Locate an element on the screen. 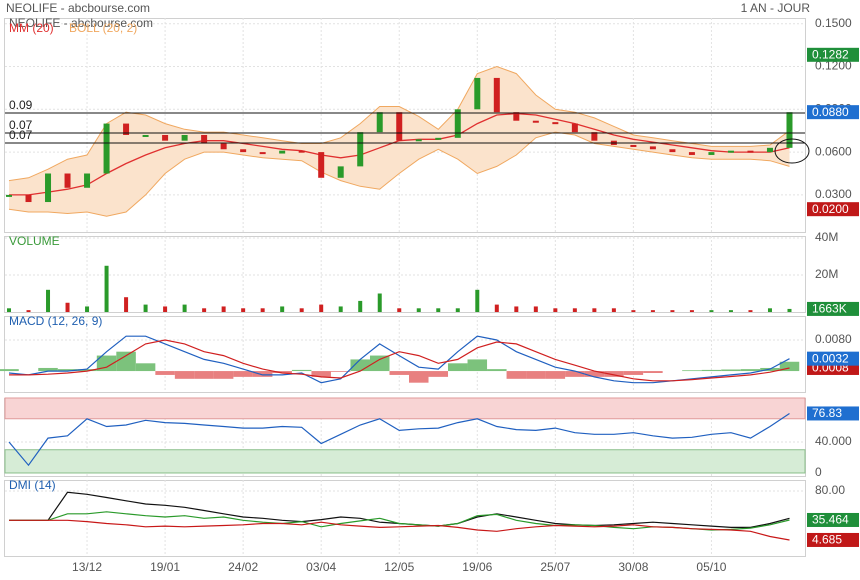 The height and width of the screenshot is (580, 860). y-tick-label: 0.1200 is located at coordinates (833, 66).